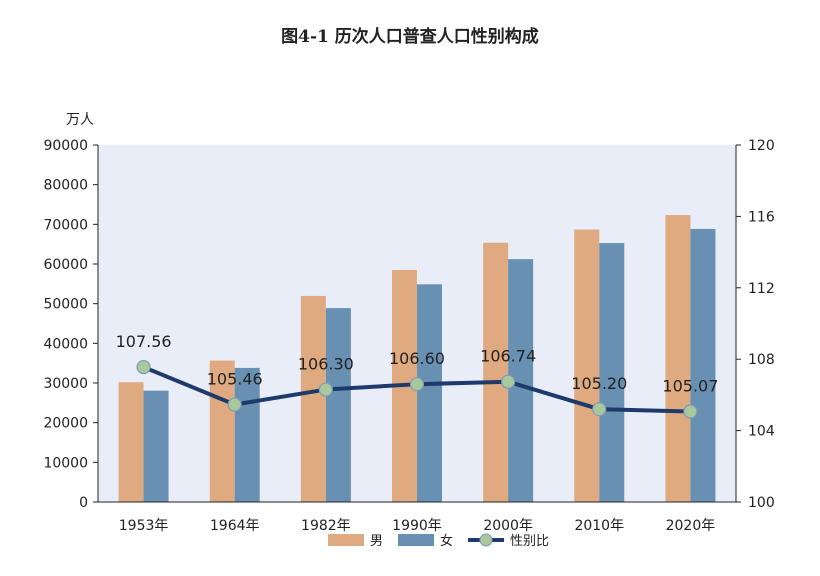 Image resolution: width=820 pixels, height=576 pixels. Describe the element at coordinates (144, 341) in the screenshot. I see `sex-ratio-label-0: 107.56` at that location.